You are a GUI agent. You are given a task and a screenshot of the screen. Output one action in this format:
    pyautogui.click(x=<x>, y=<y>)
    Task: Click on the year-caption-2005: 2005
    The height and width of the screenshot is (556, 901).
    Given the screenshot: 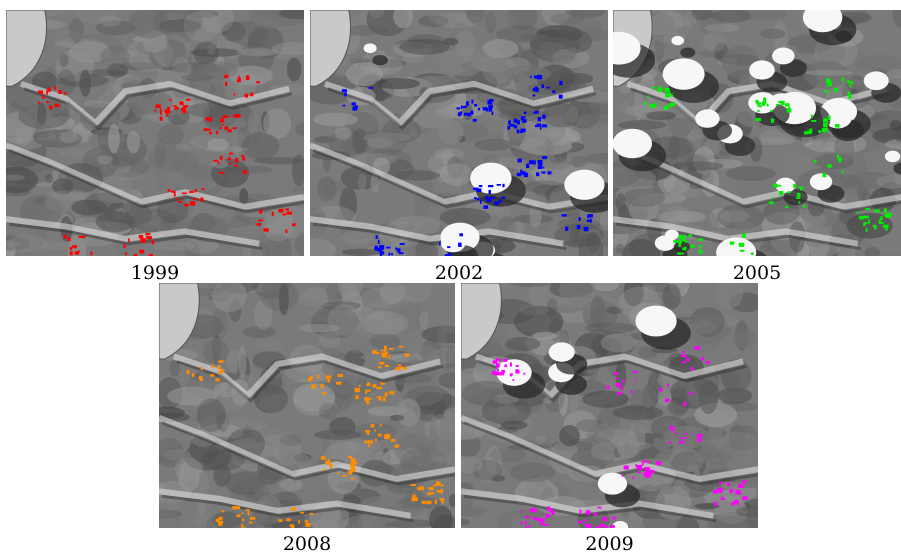 What is the action you would take?
    pyautogui.click(x=757, y=273)
    